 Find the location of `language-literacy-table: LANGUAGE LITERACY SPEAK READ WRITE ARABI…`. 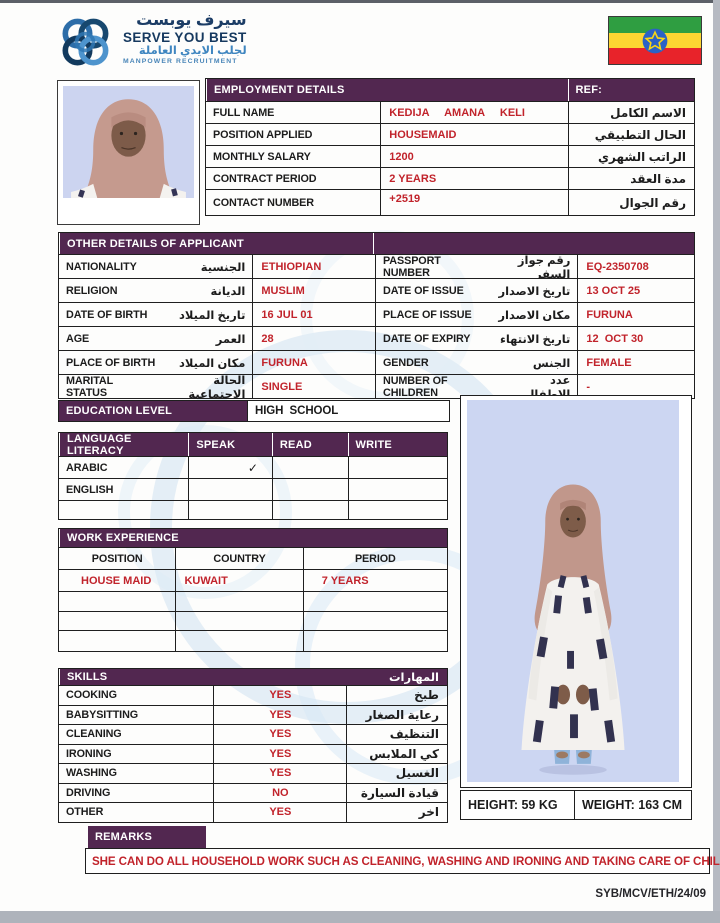

language-literacy-table: LANGUAGE LITERACY SPEAK READ WRITE ARABI… is located at coordinates (253, 476).